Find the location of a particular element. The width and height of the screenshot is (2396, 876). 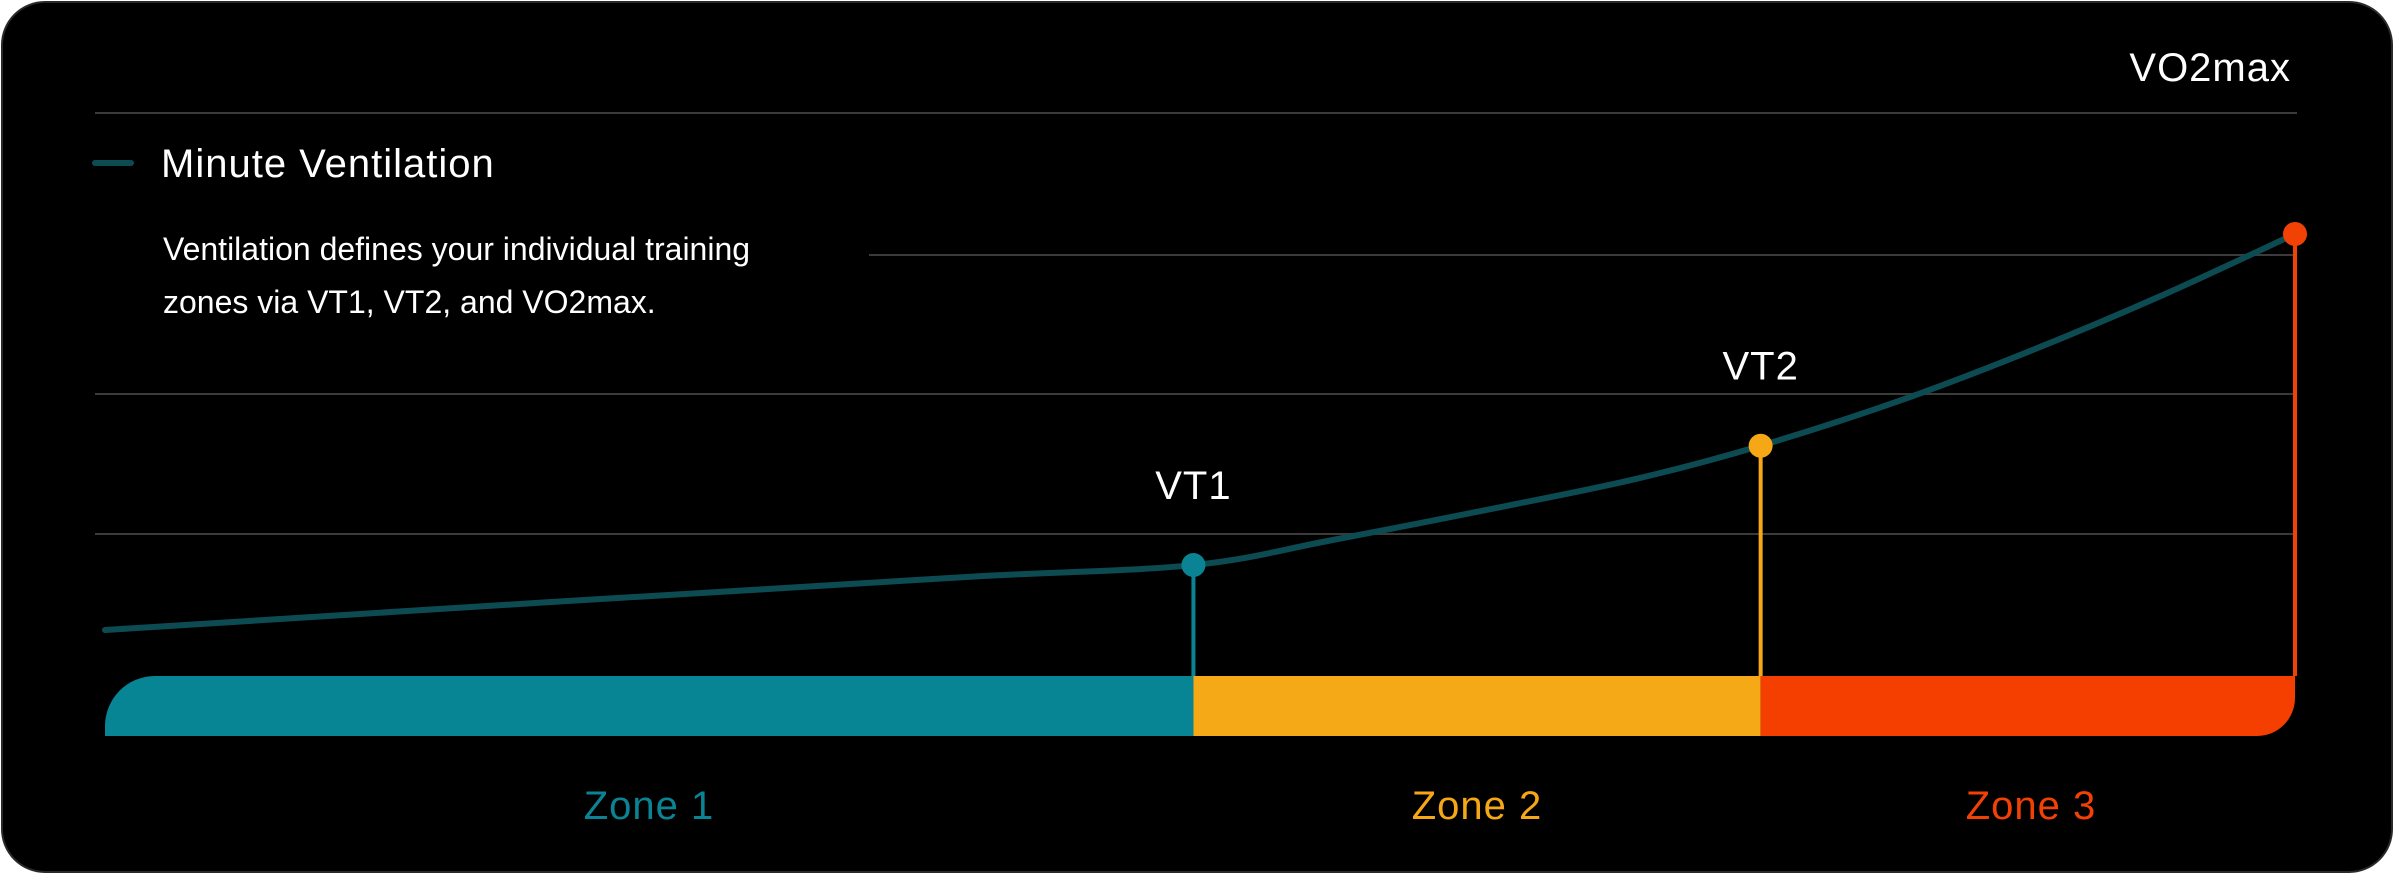

legend-label: Minute Ventilation is located at coordinates (328, 164).